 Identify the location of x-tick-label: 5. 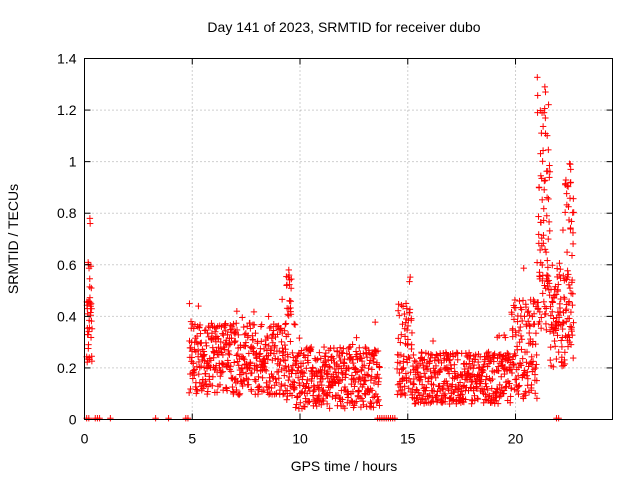
(192, 439).